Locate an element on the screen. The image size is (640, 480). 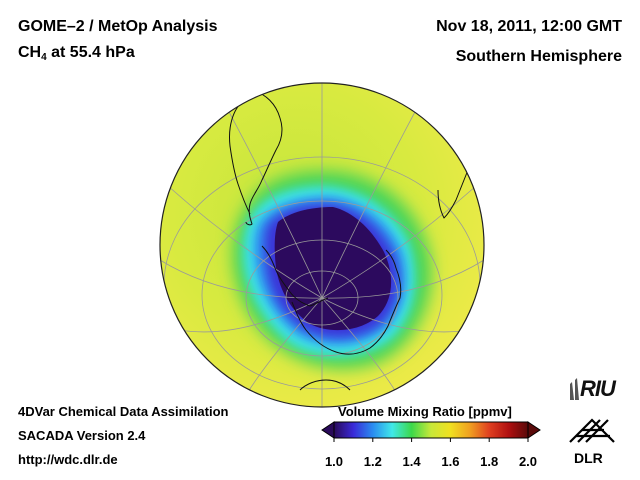
riu-logo-text: RIU is located at coordinates (598, 388).